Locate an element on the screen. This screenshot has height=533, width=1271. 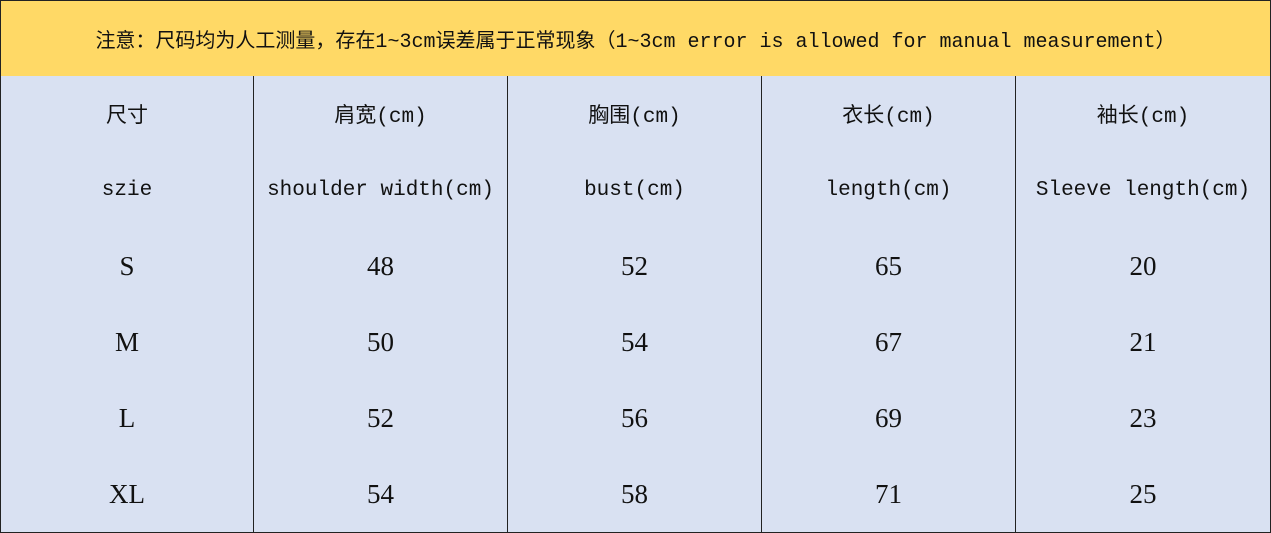
table-cell: 23 is located at coordinates (1143, 418).